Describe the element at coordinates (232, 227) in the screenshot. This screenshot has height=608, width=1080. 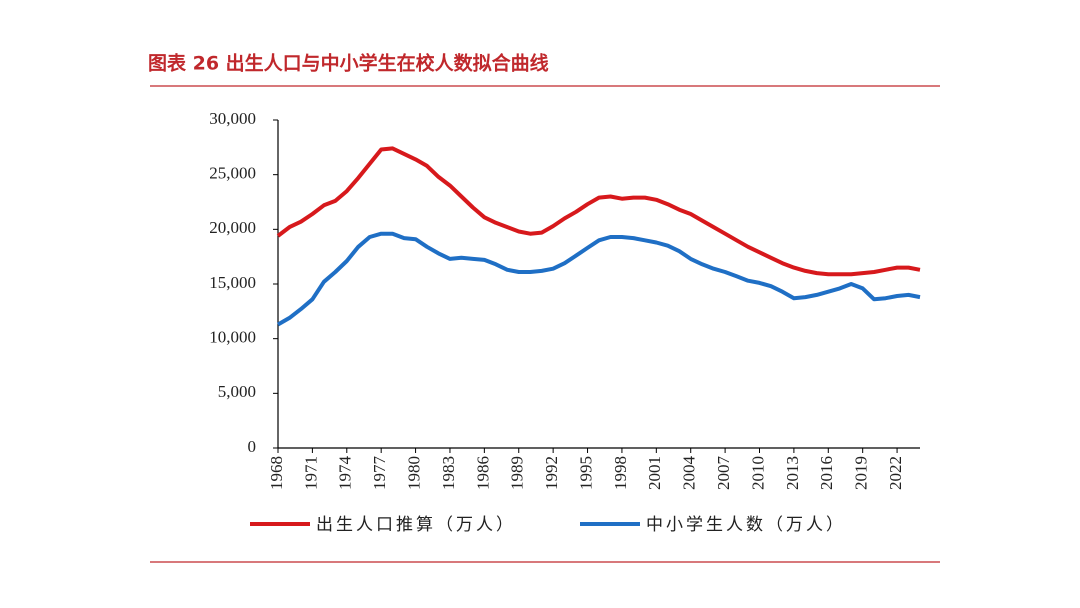
I see `y-tick-label: 20,000` at that location.